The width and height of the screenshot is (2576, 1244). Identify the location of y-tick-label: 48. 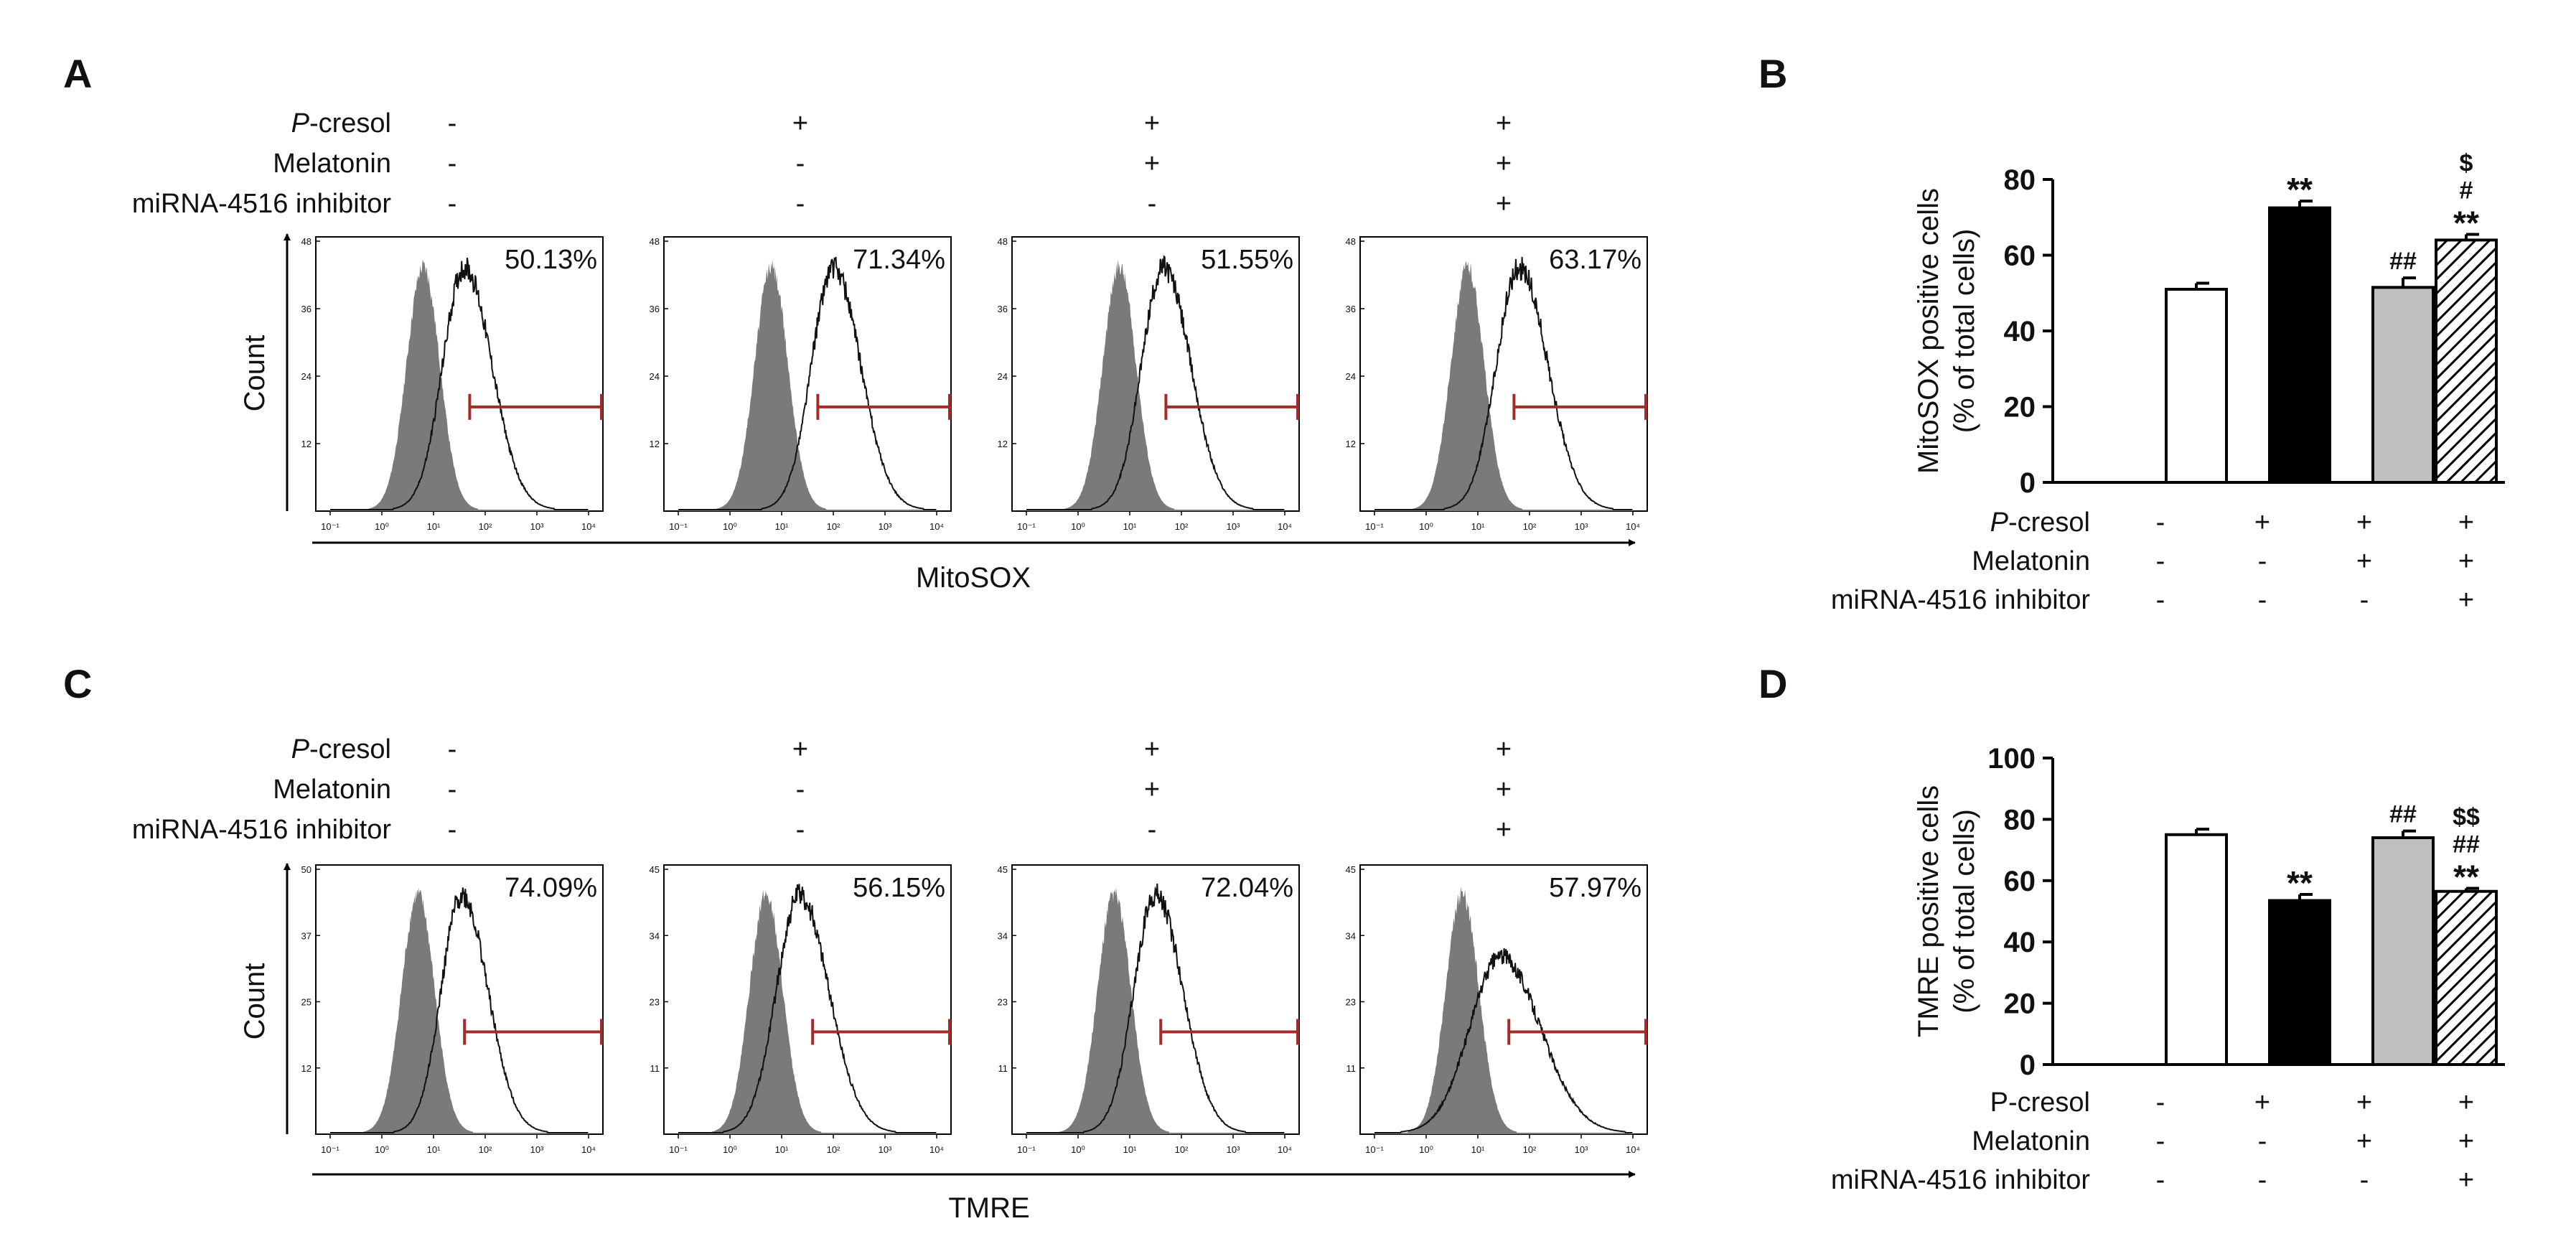
(655, 242).